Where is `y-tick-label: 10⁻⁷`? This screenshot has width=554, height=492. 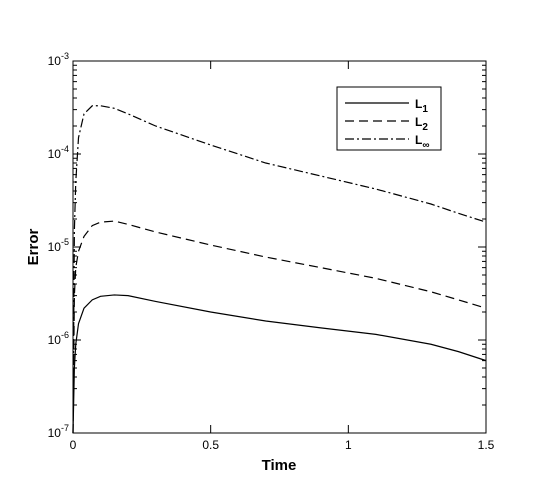 y-tick-label: 10⁻⁷ is located at coordinates (58, 431).